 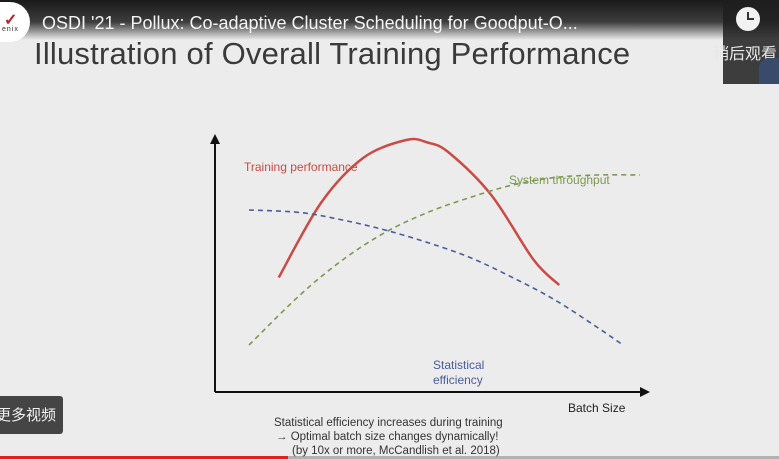 I want to click on clock-icon, so click(x=748, y=19).